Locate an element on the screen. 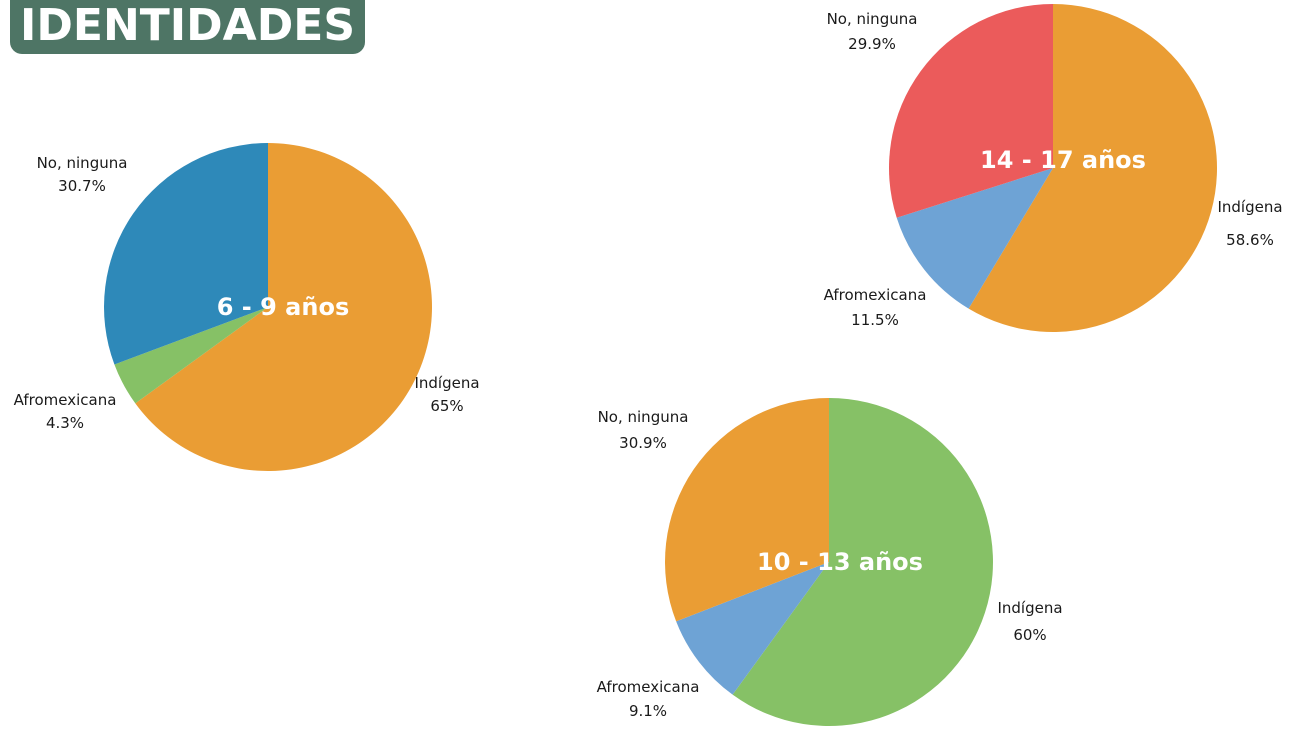  pie-6-9-slice-afromexicana is located at coordinates (191, 355).